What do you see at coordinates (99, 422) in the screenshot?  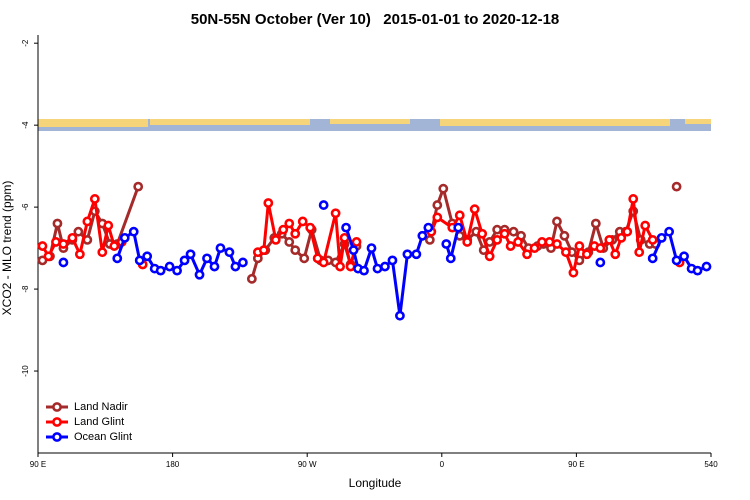 I see `legend-label: Land Glint` at bounding box center [99, 422].